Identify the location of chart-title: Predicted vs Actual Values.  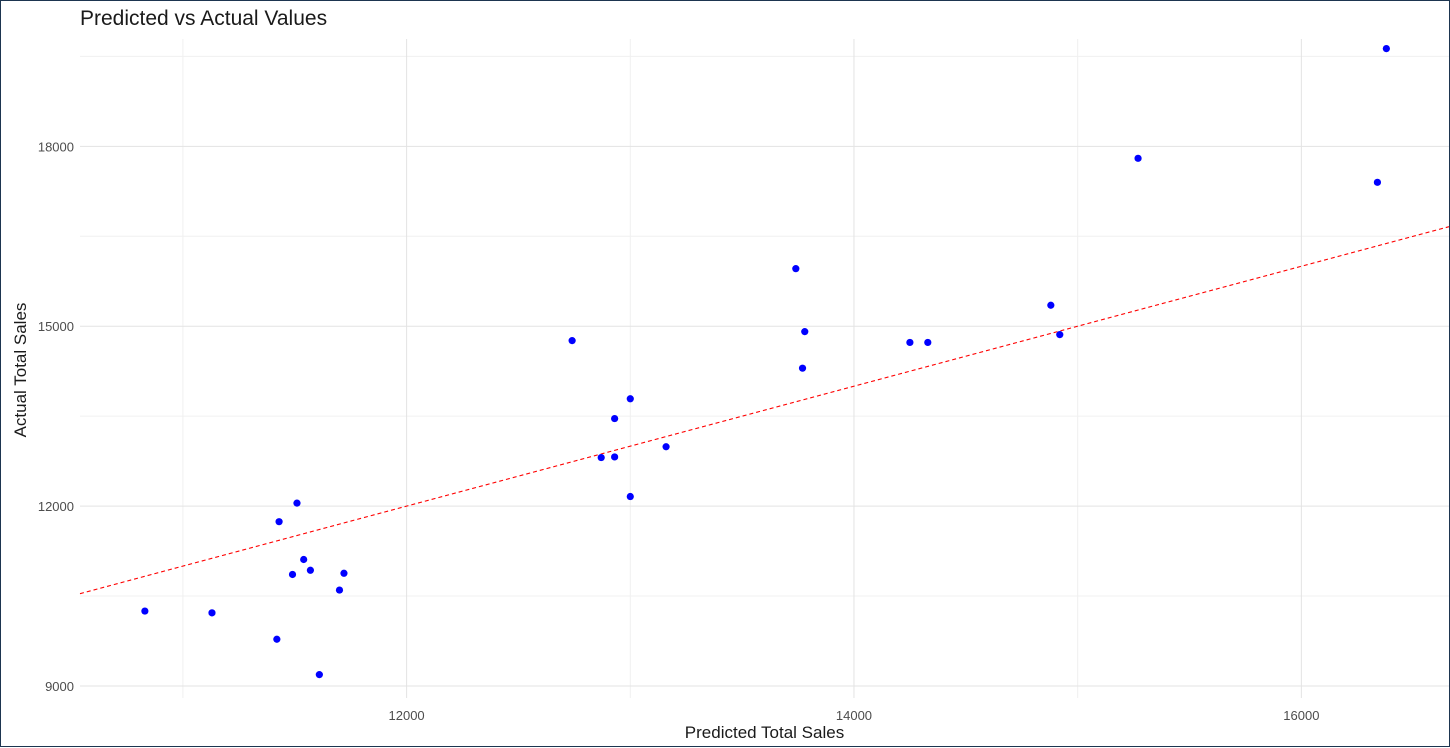
(204, 18).